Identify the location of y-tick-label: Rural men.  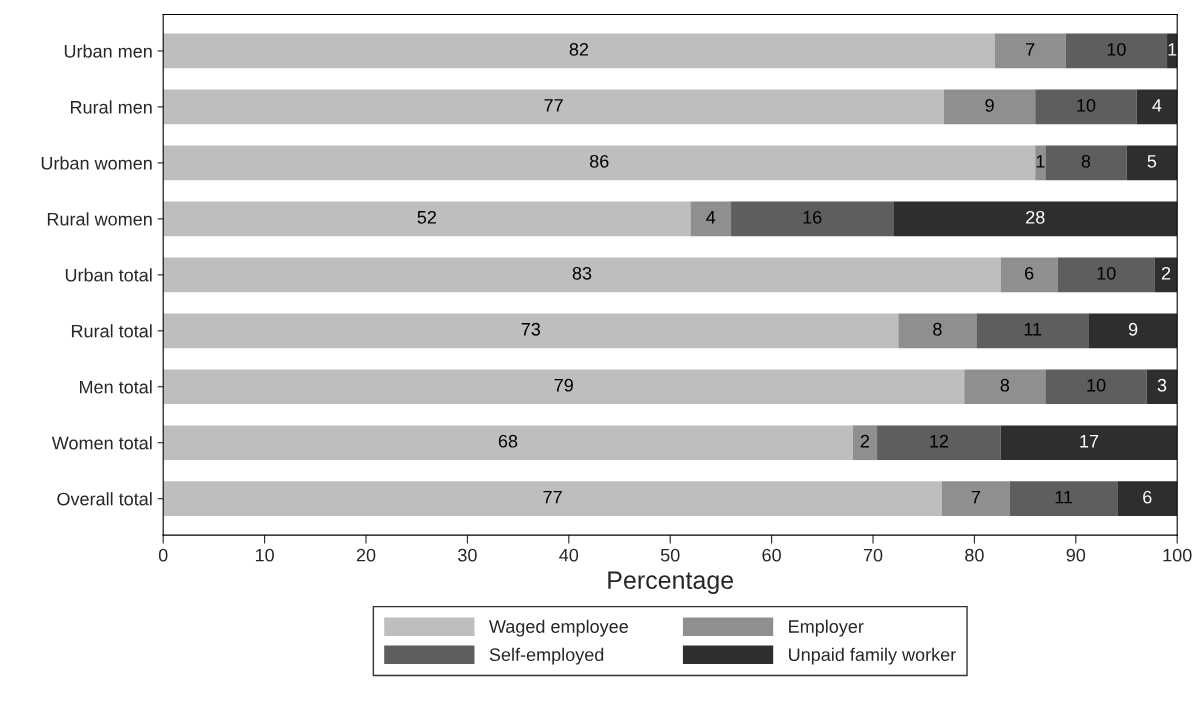
(111, 107).